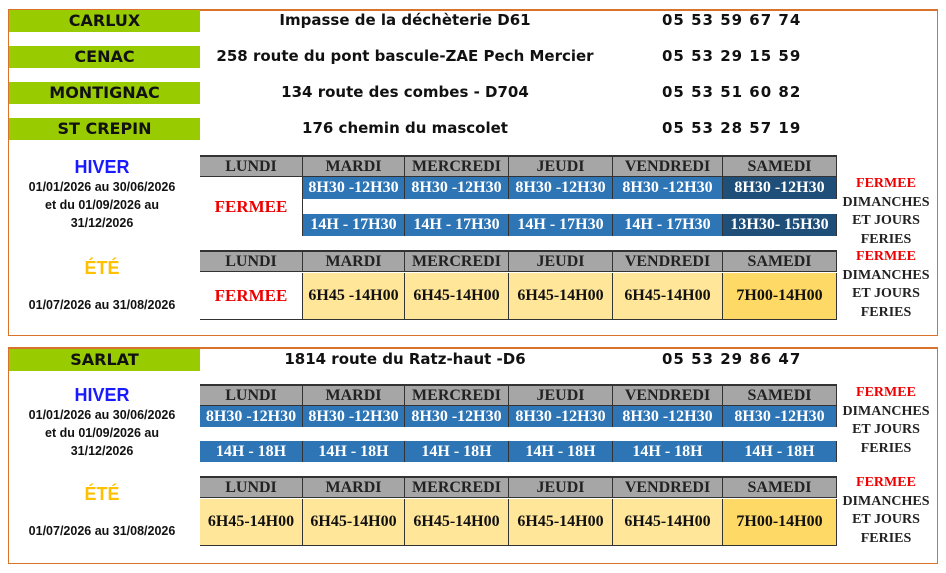 The height and width of the screenshot is (573, 946). What do you see at coordinates (405, 128) in the screenshot?
I see `site-address: 176 chemin du mascolet` at bounding box center [405, 128].